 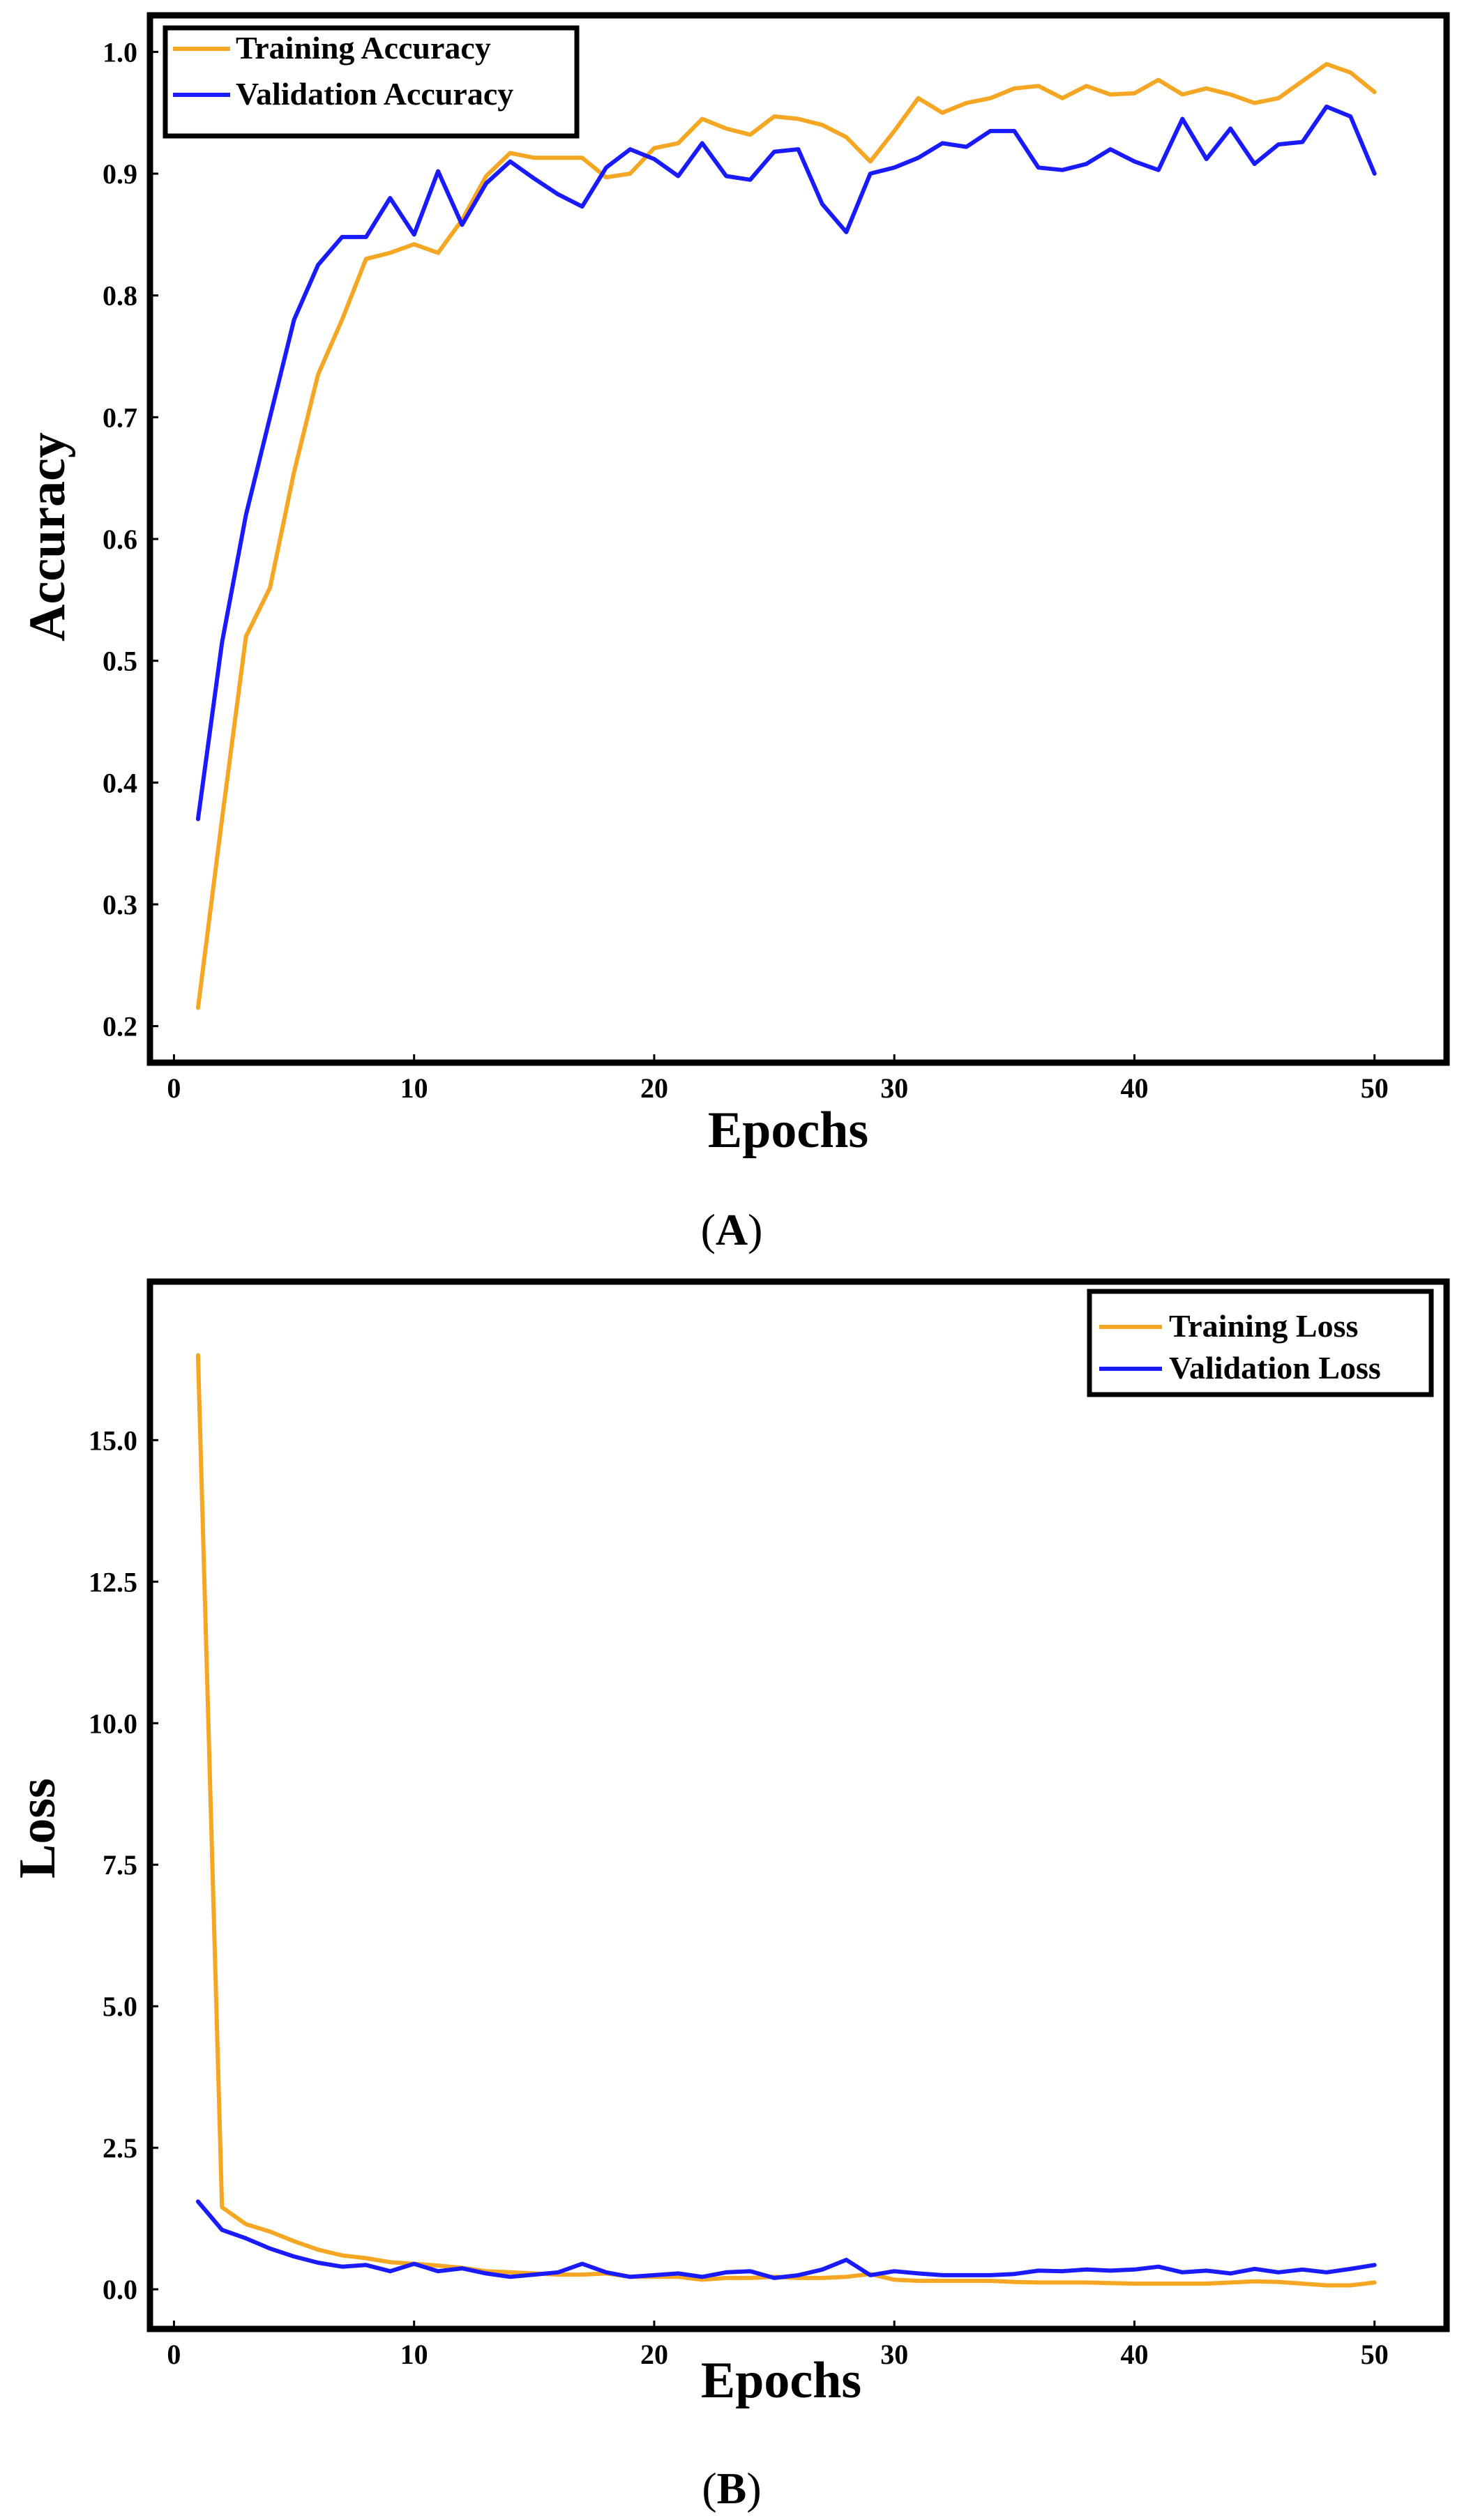 What do you see at coordinates (120, 905) in the screenshot?
I see `accuracy-y-tick-label: 0.3` at bounding box center [120, 905].